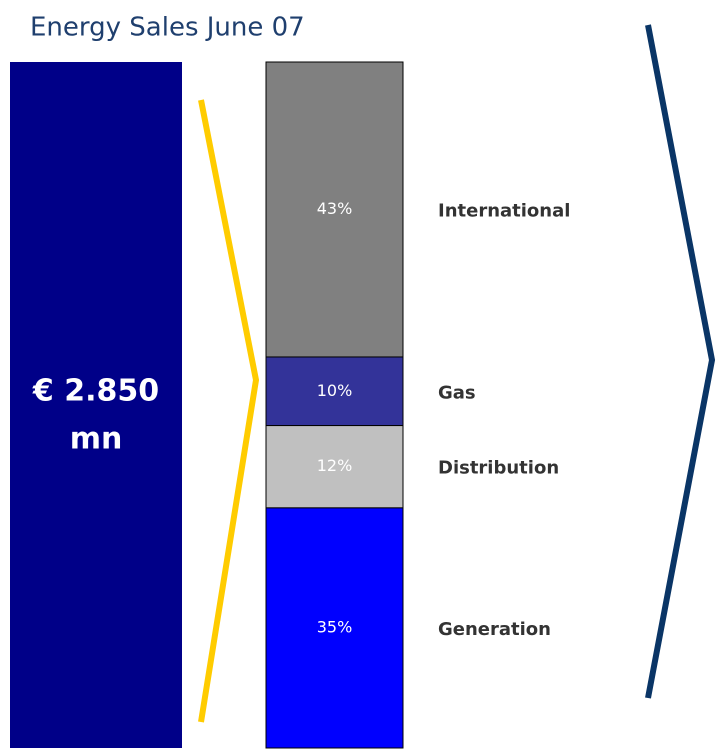 Image resolution: width=718 pixels, height=754 pixels. Describe the element at coordinates (167, 28) in the screenshot. I see `chart-title: Energy Sales June 07` at that location.